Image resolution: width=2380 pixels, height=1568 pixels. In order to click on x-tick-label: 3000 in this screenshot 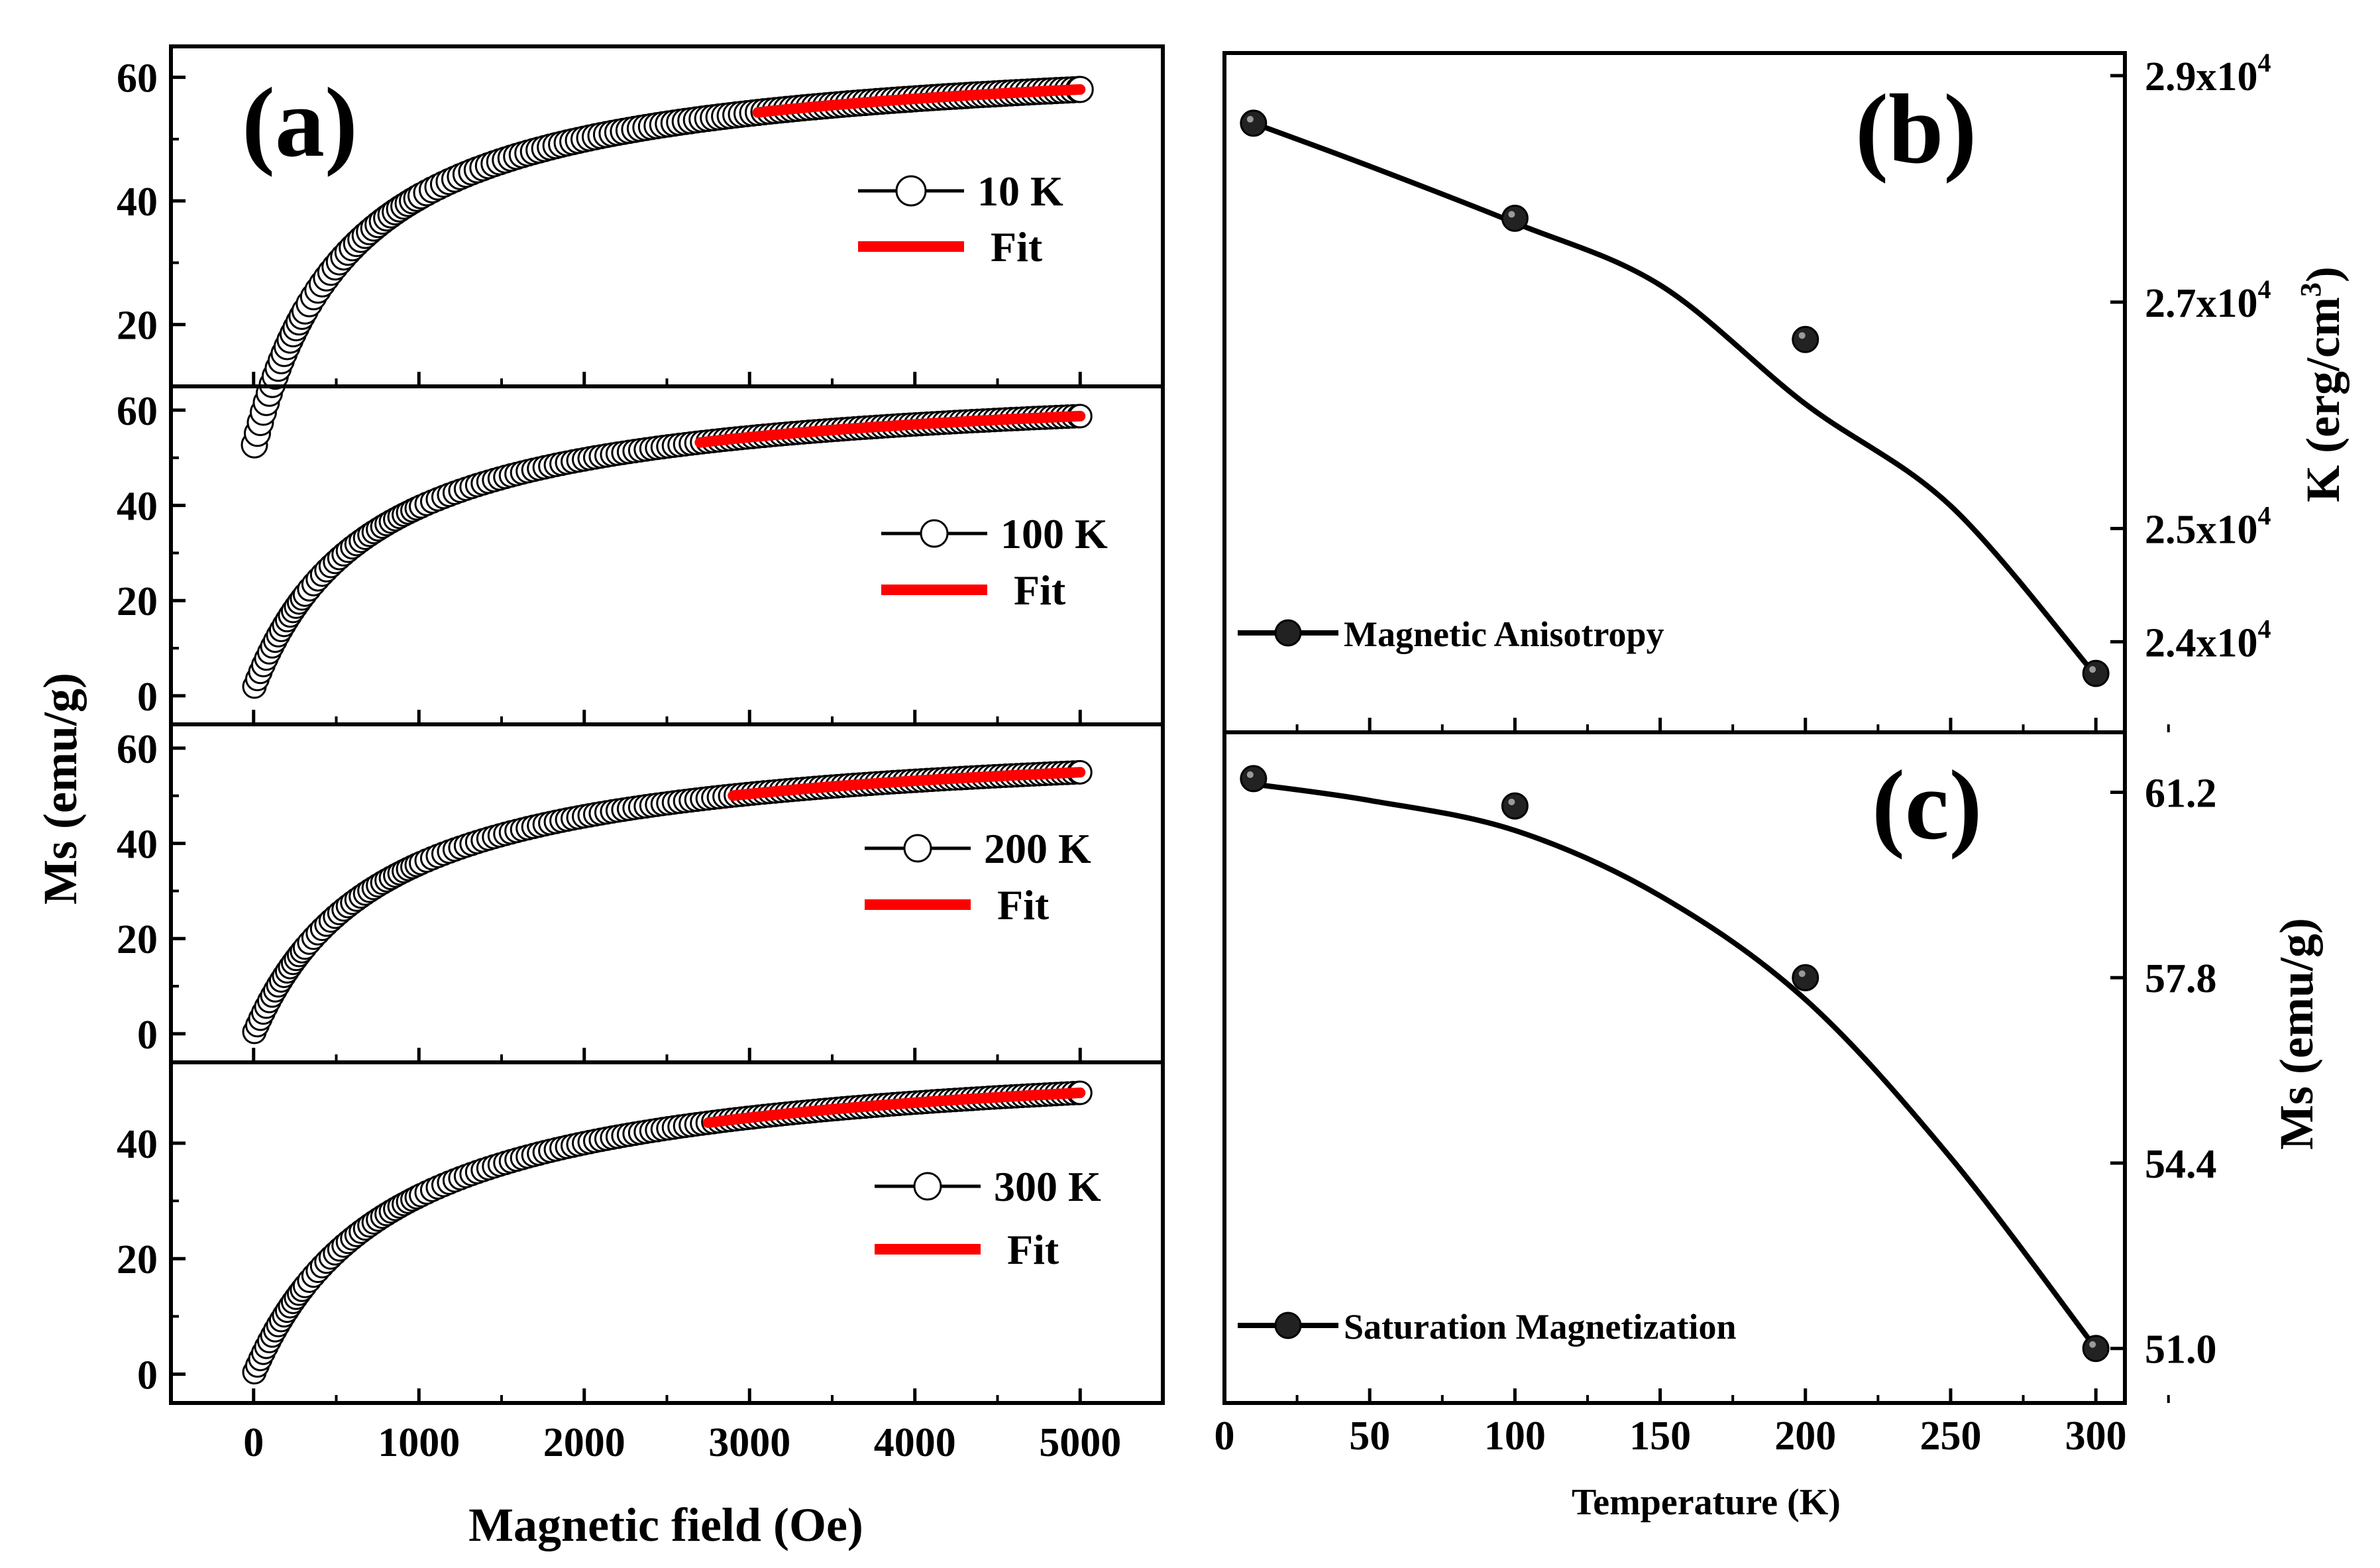, I will do `click(749, 1442)`.